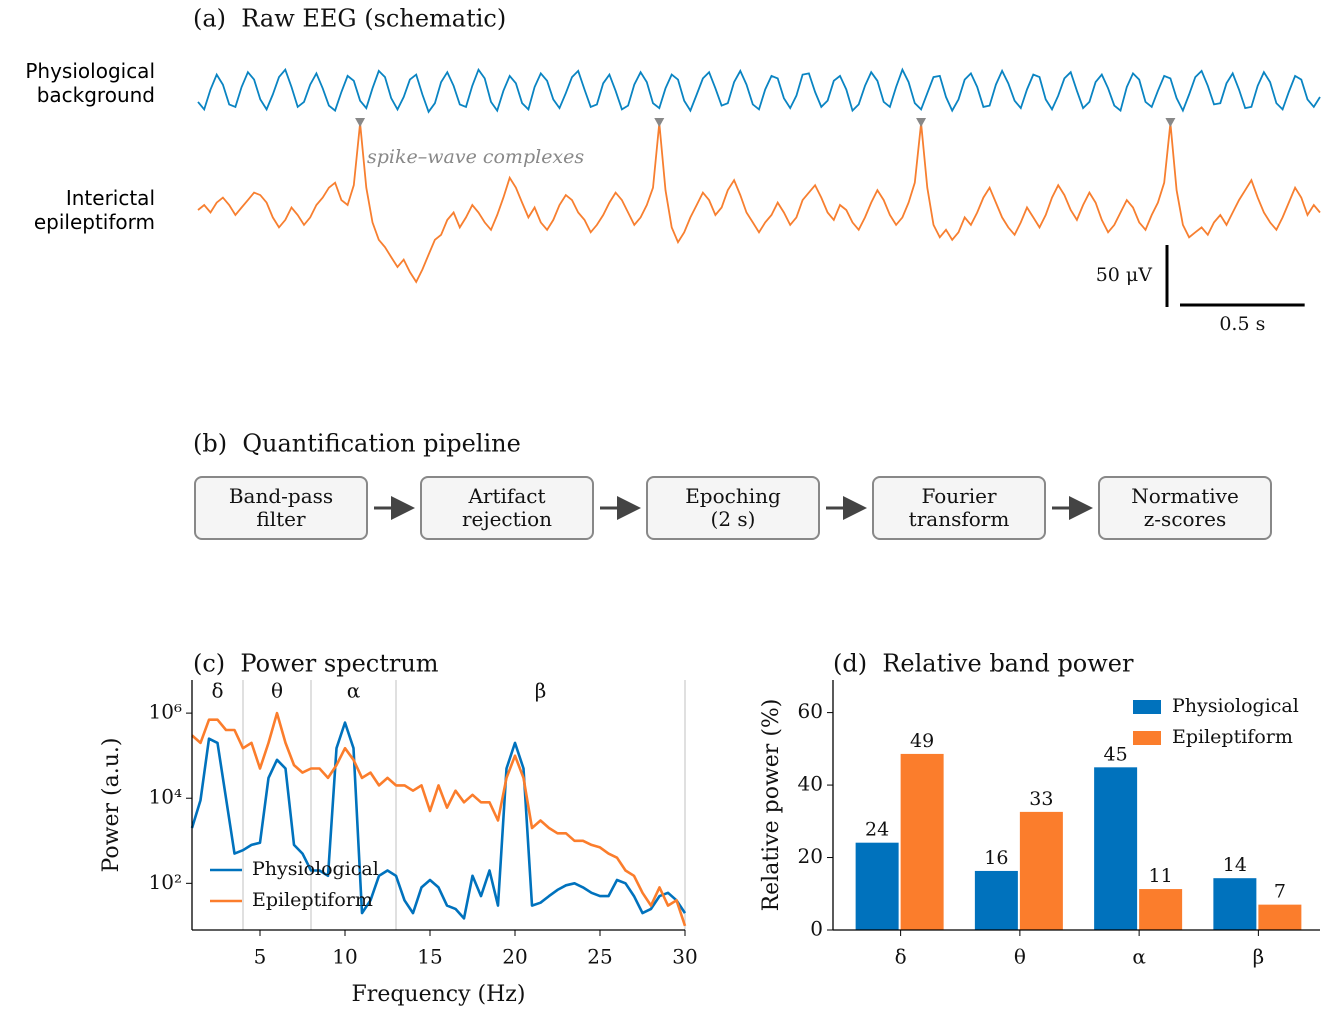 The height and width of the screenshot is (1016, 1337). I want to click on x-tick-label: θ, so click(1020, 957).